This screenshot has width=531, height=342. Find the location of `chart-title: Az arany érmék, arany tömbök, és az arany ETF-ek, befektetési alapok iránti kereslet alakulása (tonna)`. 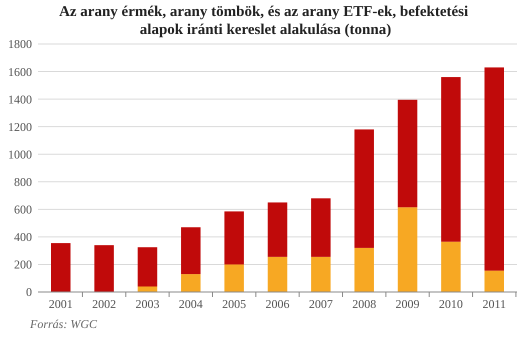

chart-title: Az arany érmék, arany tömbök, és az arany ETF-ek, befektetési alapok iránti kereslet alakulása (tonna) is located at coordinates (265, 21).